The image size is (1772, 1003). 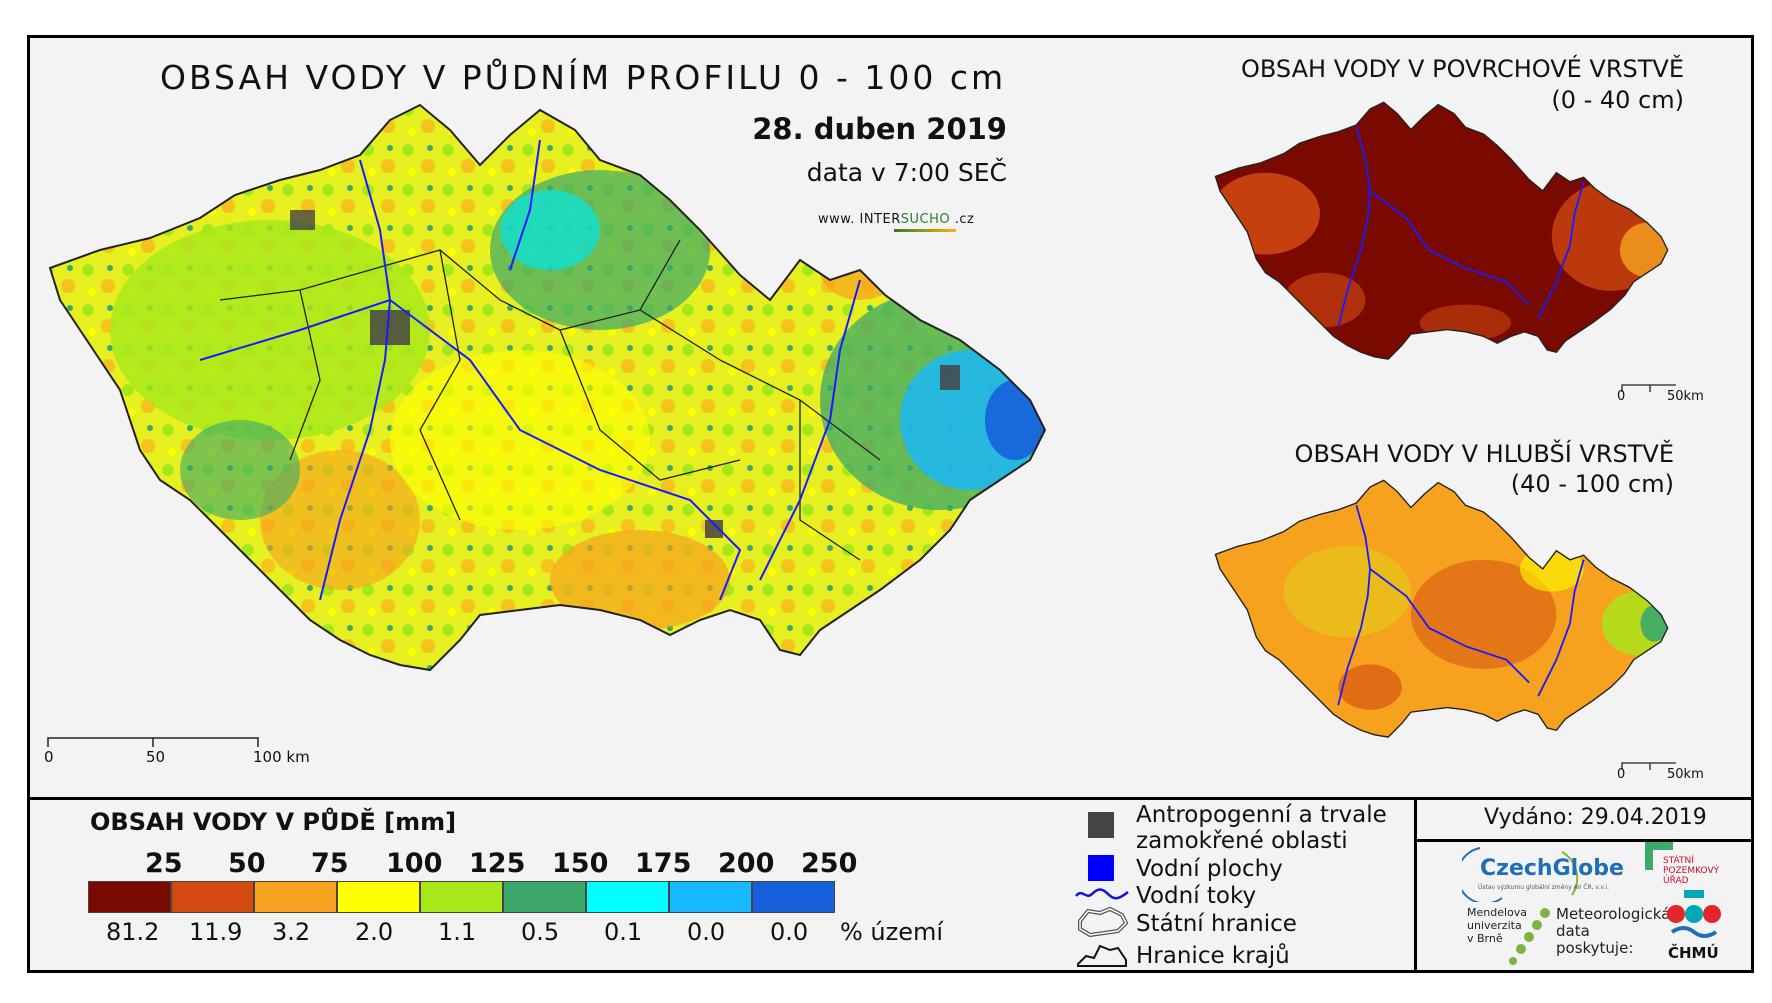 I want to click on main-scale-50: 50, so click(x=156, y=757).